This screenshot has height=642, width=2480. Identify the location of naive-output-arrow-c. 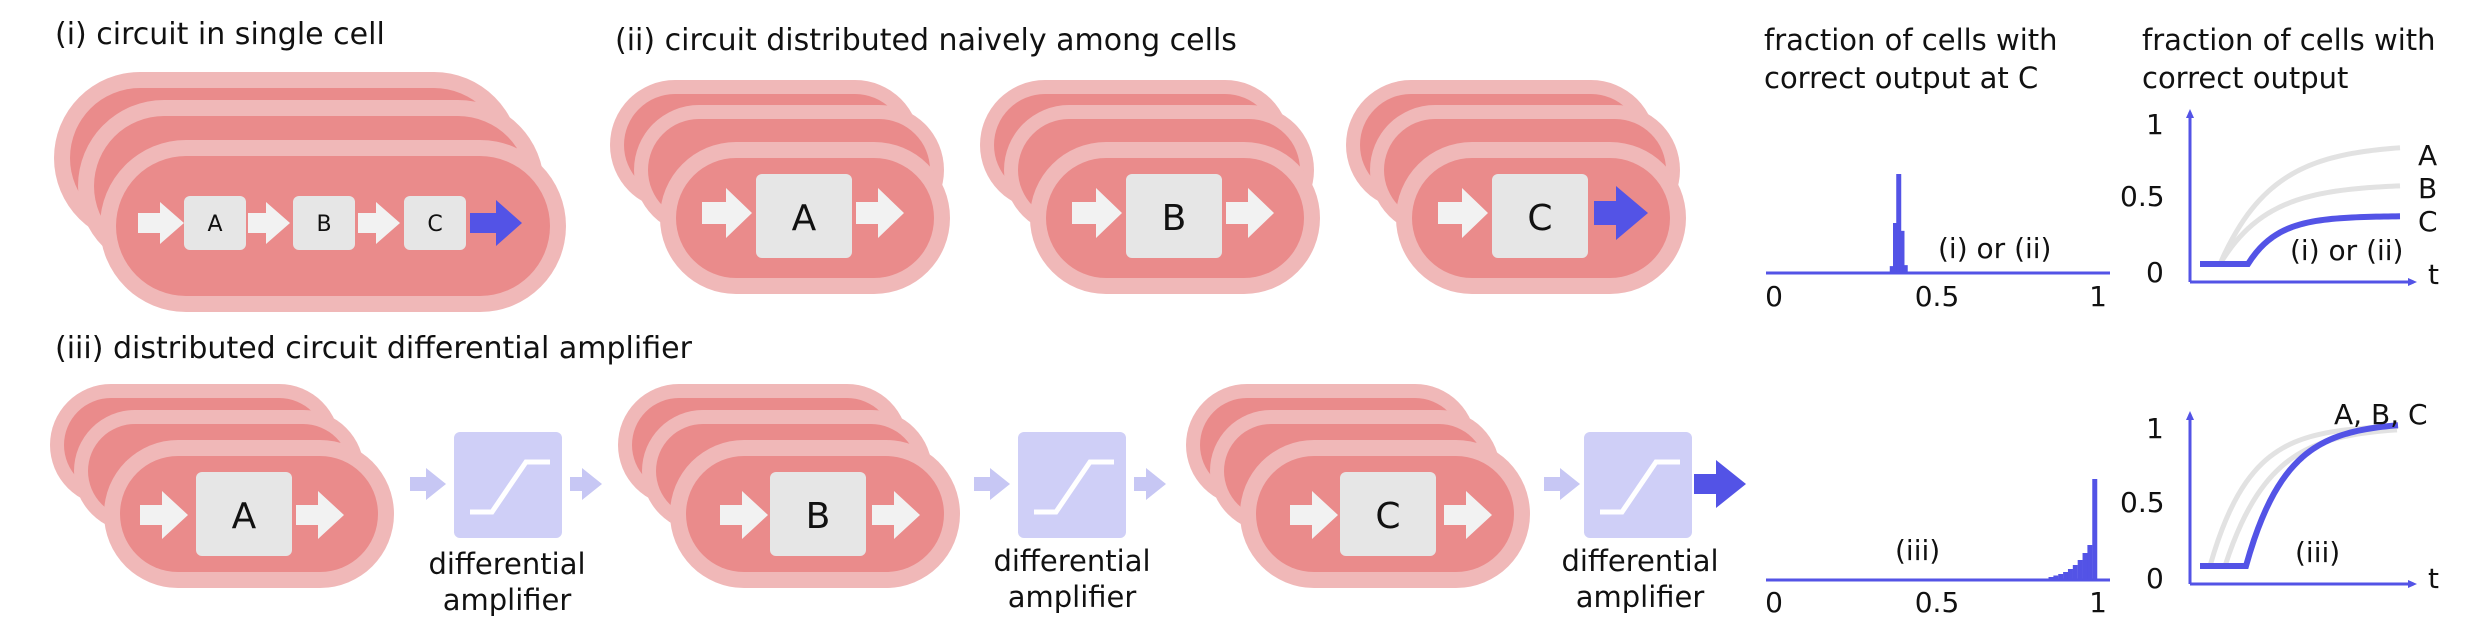
(1621, 213).